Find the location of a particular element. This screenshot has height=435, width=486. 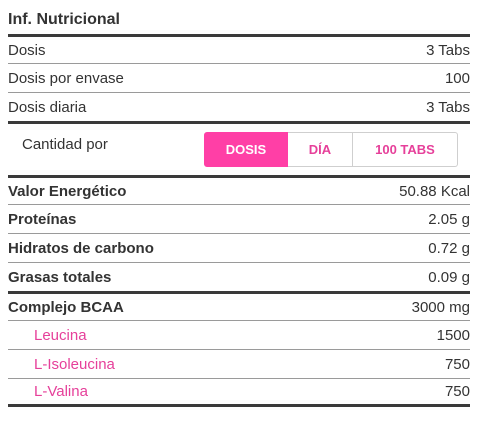

valine-row: L-Valina 750 is located at coordinates (239, 392).